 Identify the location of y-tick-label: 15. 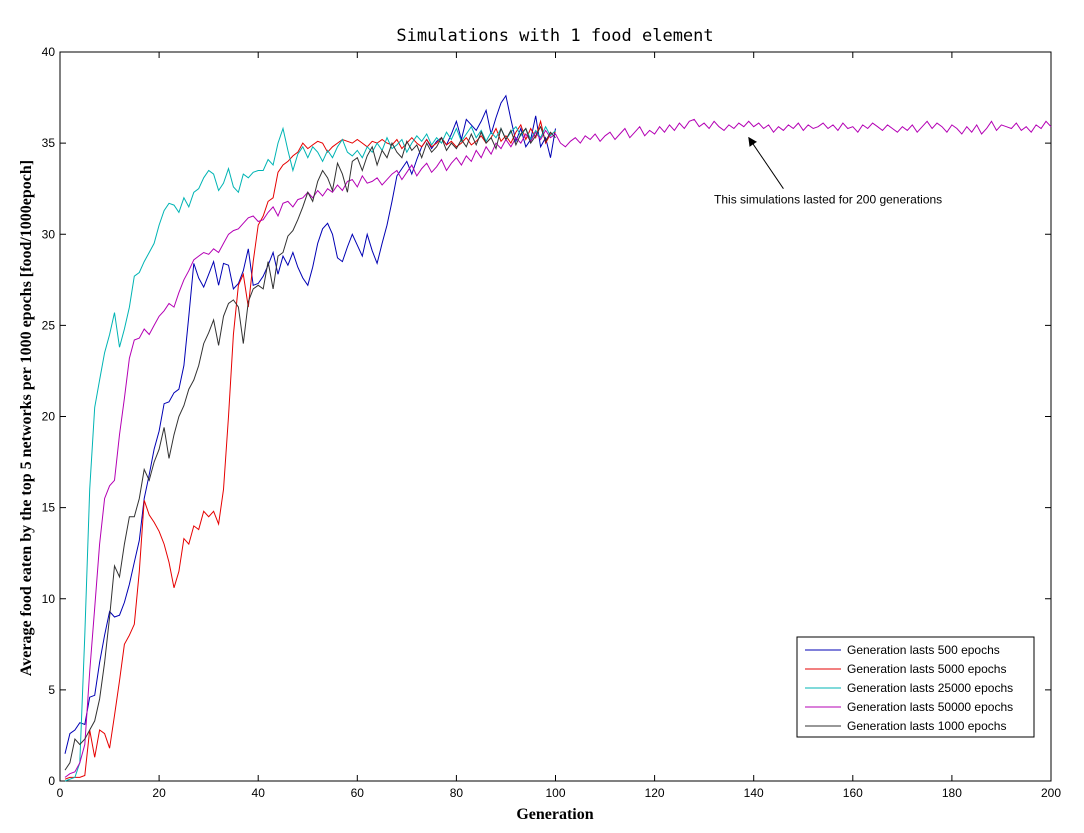
(49, 508).